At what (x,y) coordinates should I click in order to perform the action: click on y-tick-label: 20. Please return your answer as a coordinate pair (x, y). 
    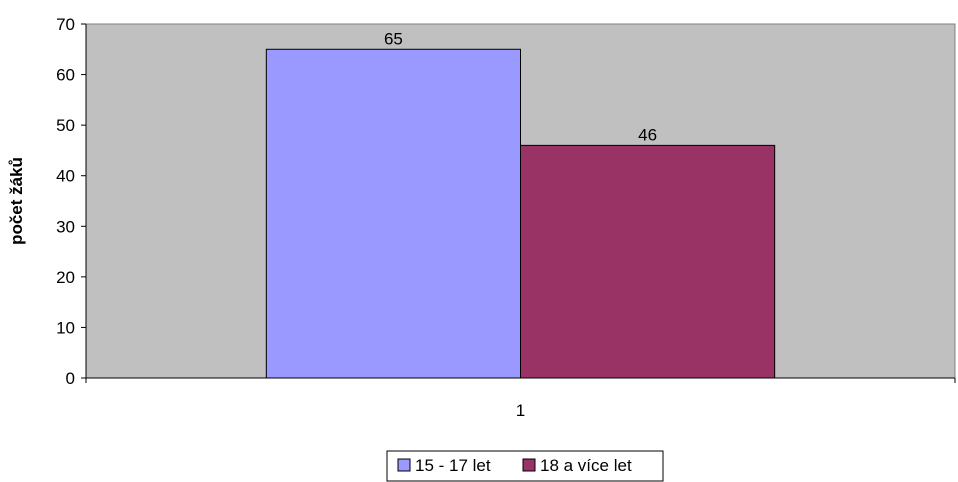
    Looking at the image, I should click on (65, 277).